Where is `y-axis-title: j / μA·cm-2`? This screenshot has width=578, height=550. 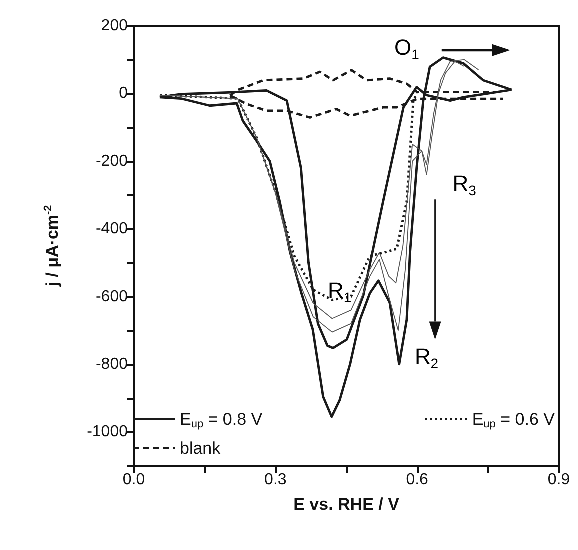 y-axis-title: j / μA·cm-2 is located at coordinates (52, 246).